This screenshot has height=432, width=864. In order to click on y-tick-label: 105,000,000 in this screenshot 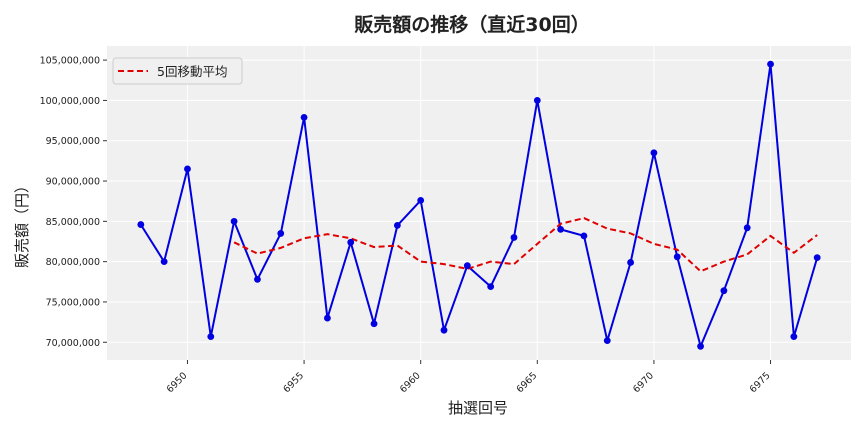, I will do `click(70, 61)`.